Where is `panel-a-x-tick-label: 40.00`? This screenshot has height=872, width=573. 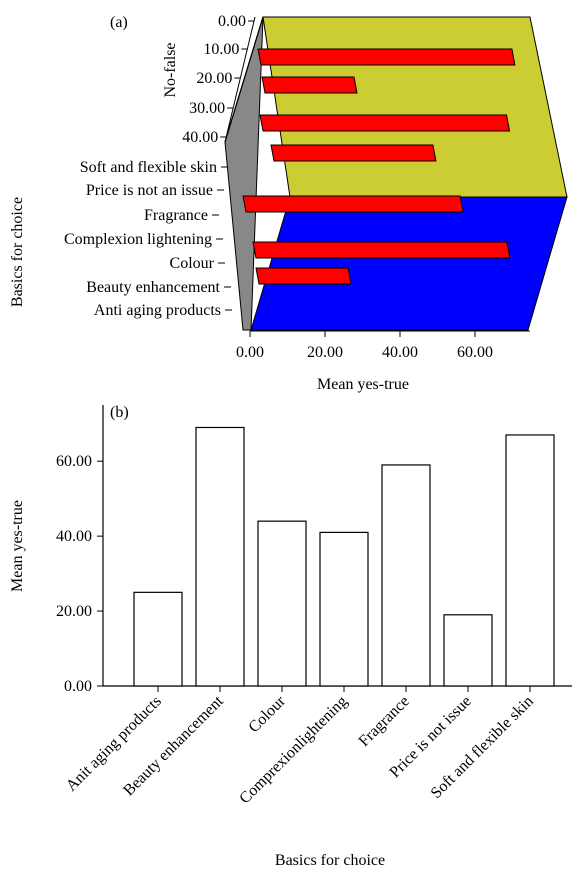
panel-a-x-tick-label: 40.00 is located at coordinates (400, 352).